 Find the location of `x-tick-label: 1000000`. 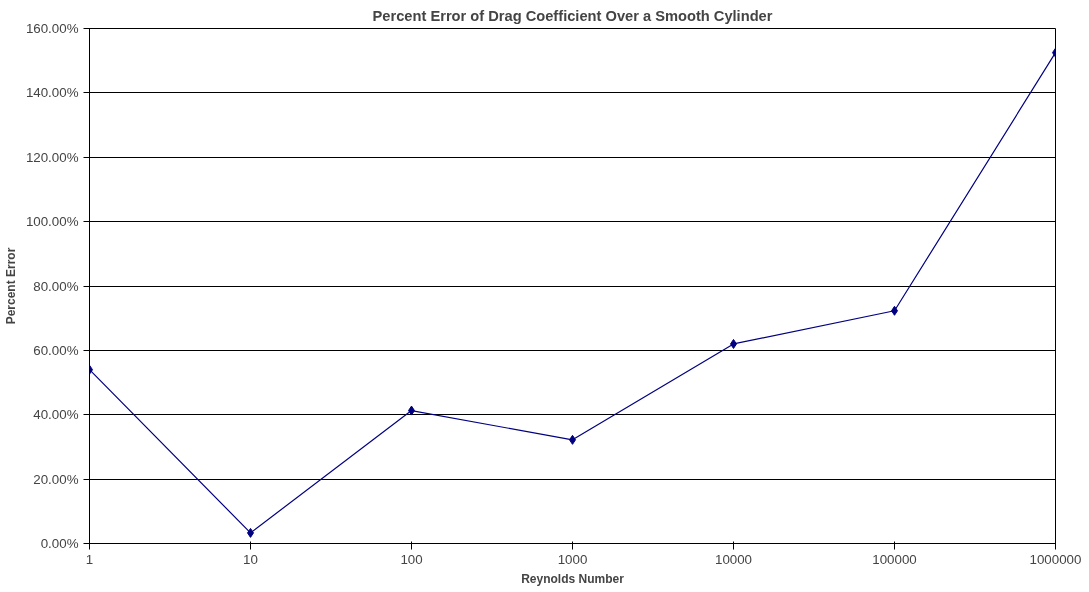

x-tick-label: 1000000 is located at coordinates (1055, 559).